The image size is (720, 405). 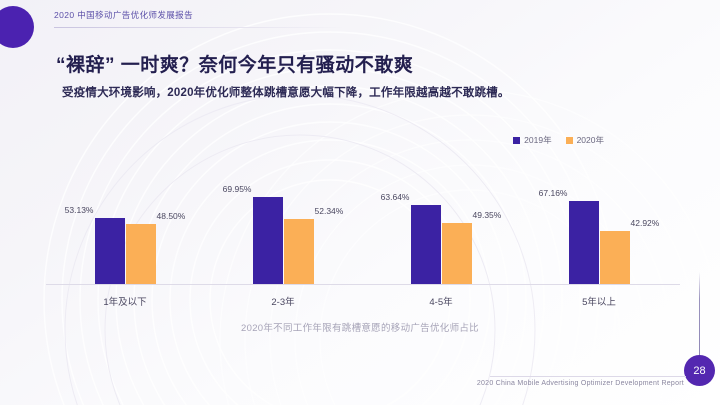 I want to click on category-label: 4-5年, so click(x=441, y=302).